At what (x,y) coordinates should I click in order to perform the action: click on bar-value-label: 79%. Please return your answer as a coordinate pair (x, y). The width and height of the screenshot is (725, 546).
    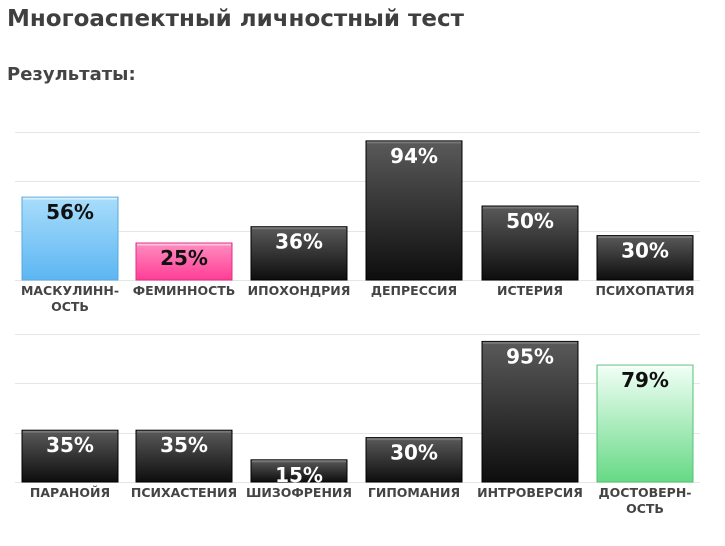
    Looking at the image, I should click on (645, 380).